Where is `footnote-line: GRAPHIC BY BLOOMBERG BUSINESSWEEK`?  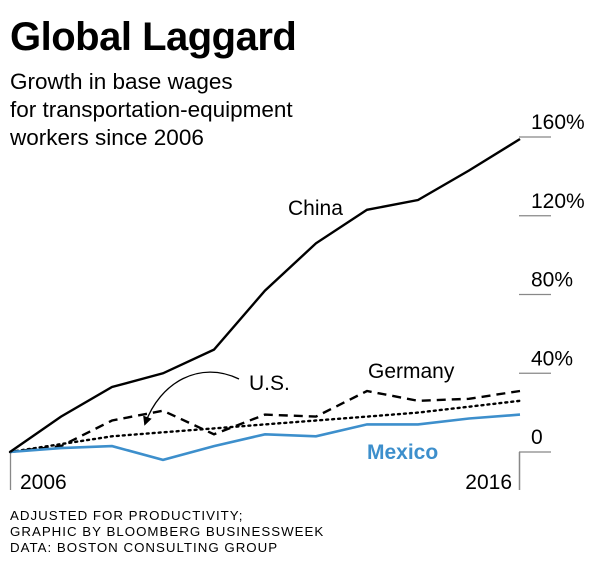 footnote-line: GRAPHIC BY BLOOMBERG BUSINESSWEEK is located at coordinates (167, 531).